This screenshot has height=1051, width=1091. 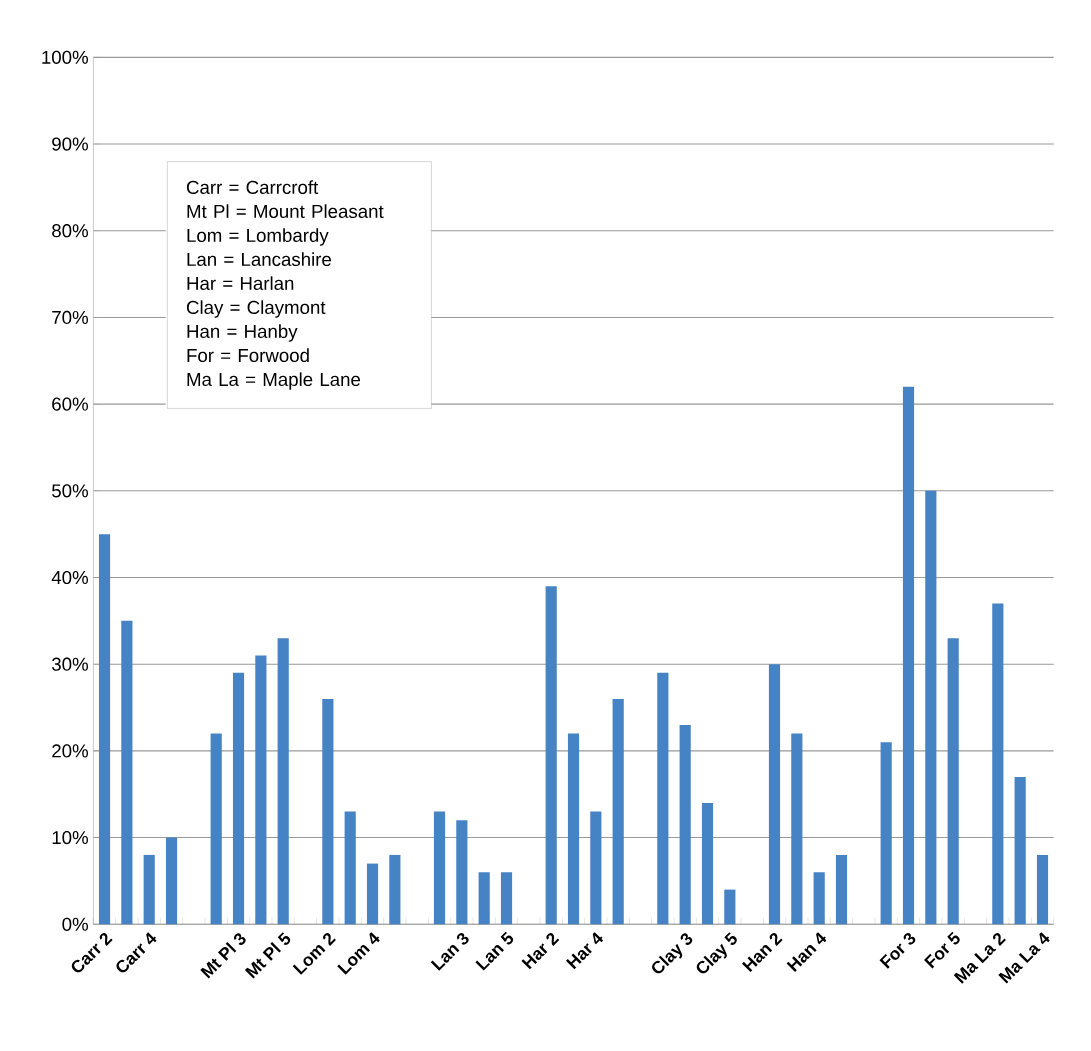 I want to click on annotation: Lom = Lombardy, so click(x=258, y=237).